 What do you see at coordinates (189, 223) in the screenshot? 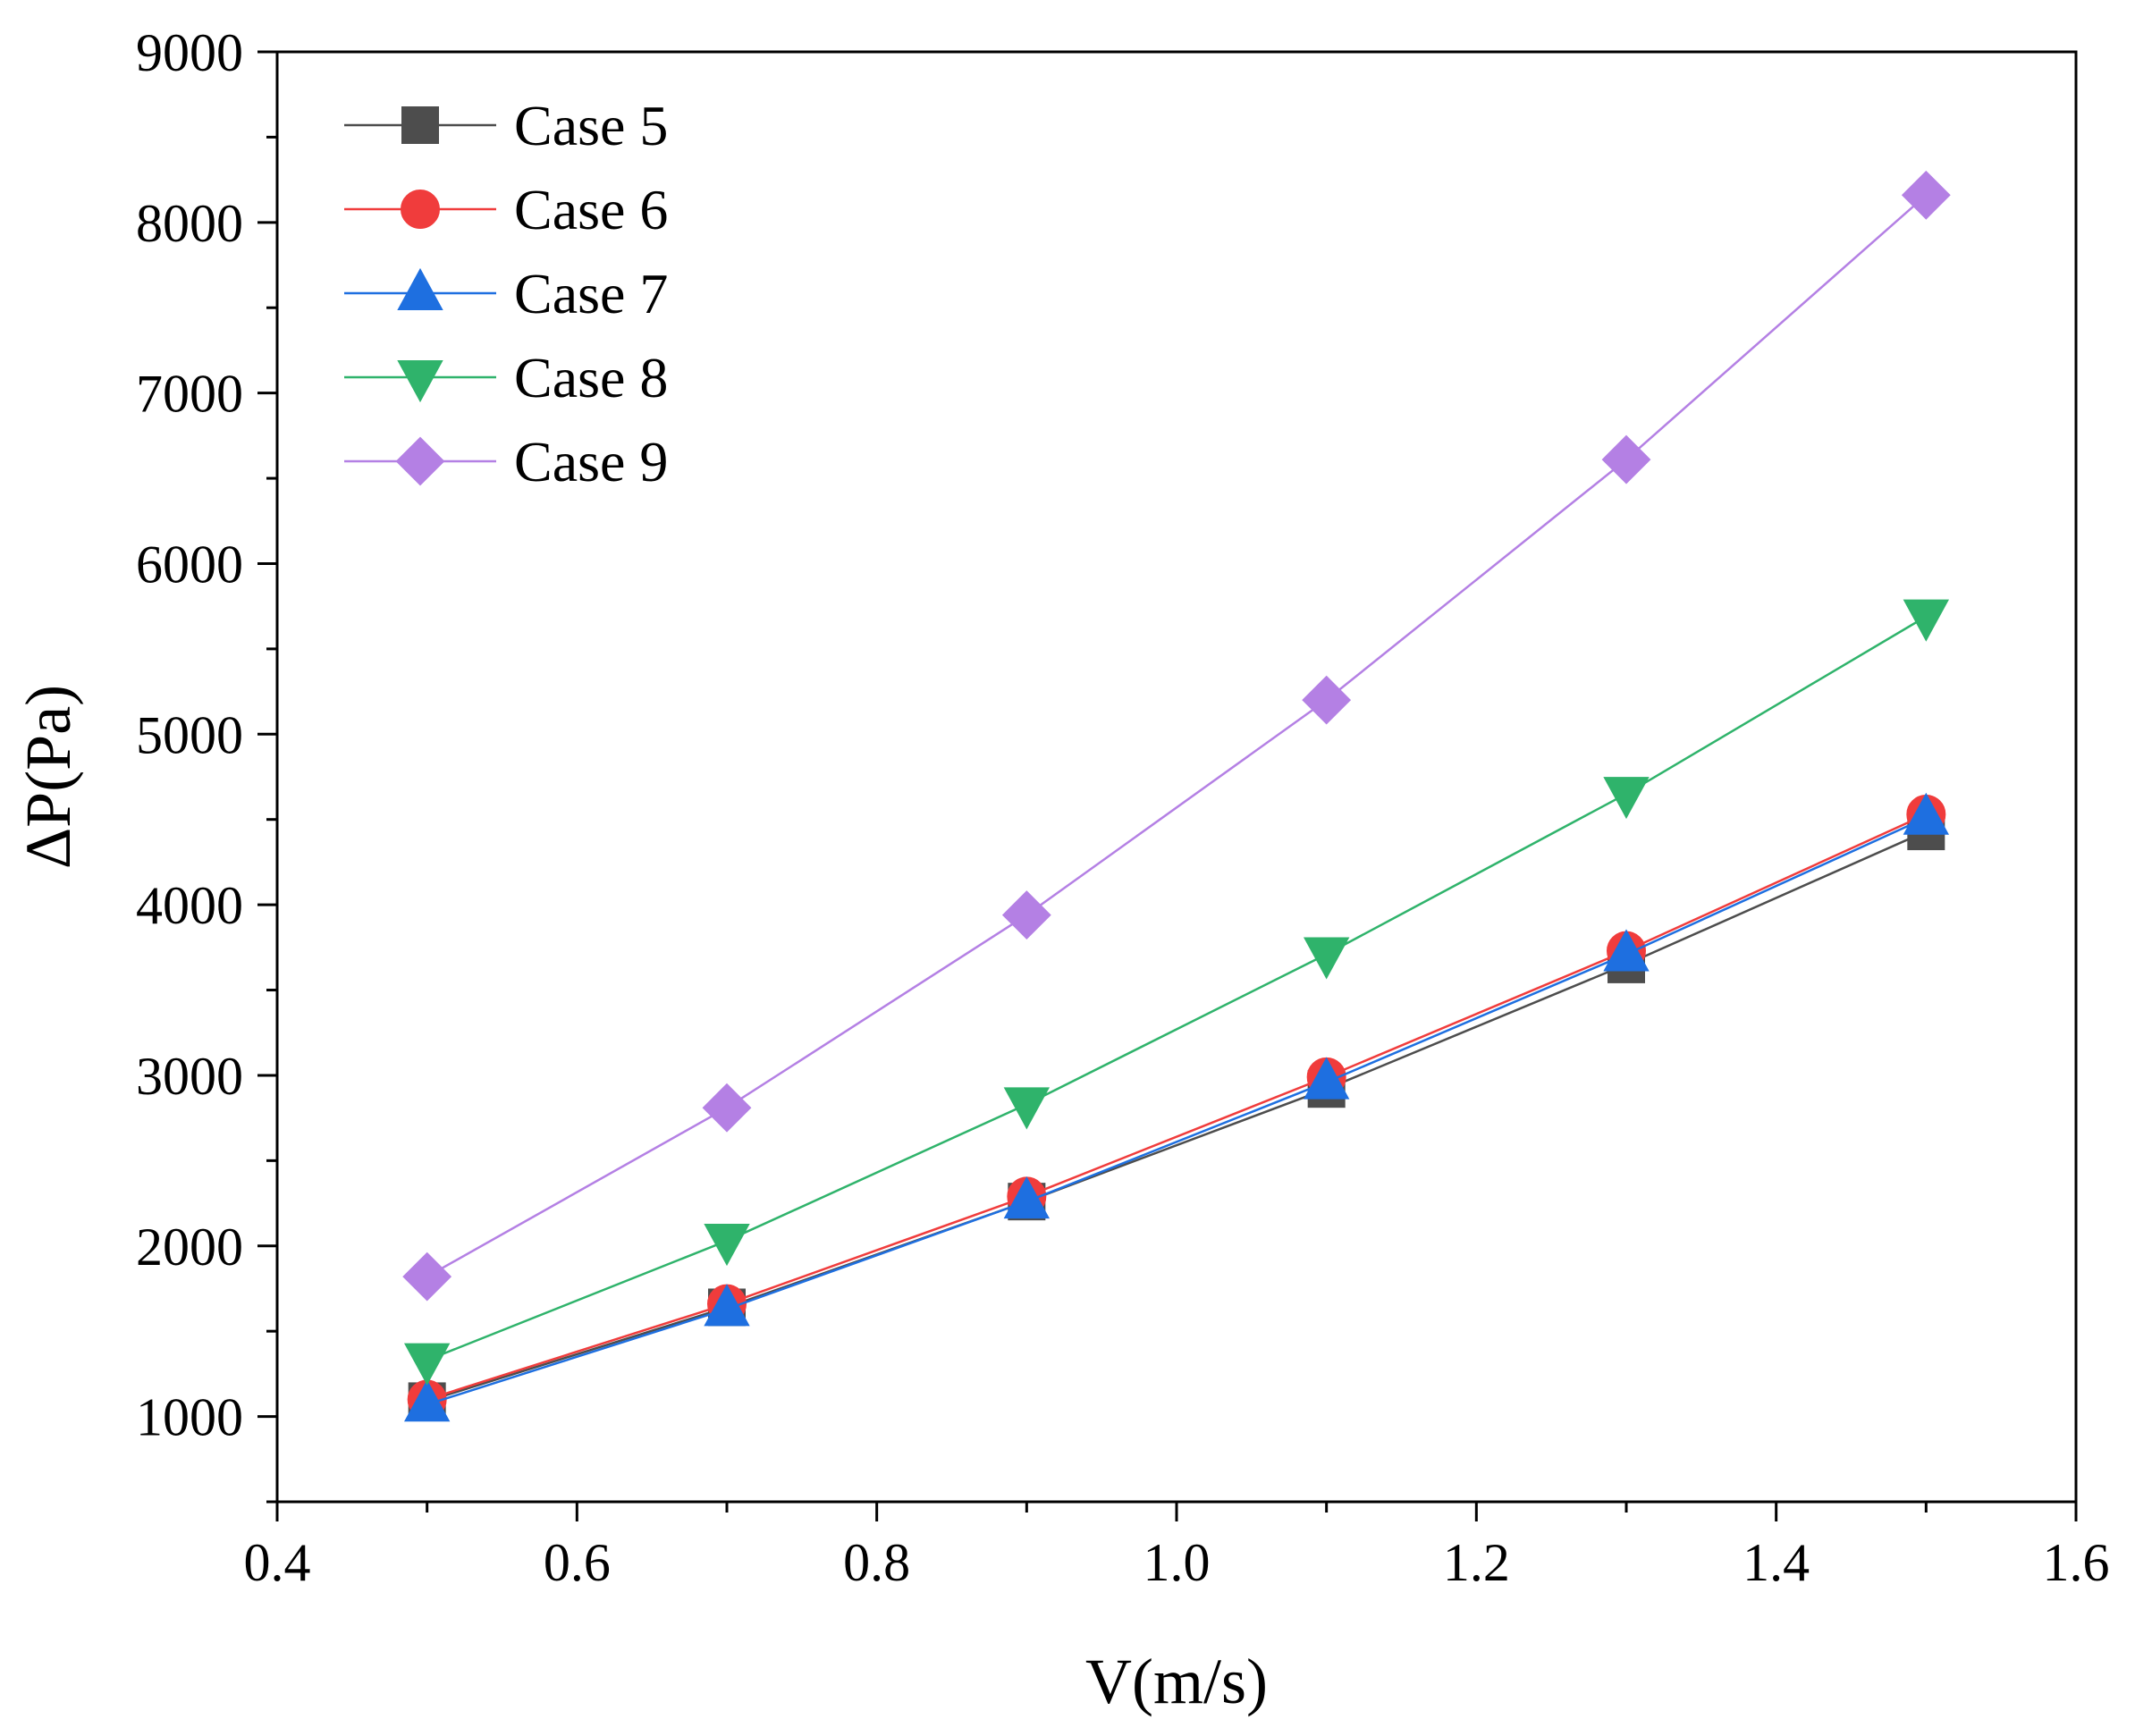
I see `y-tick-label: 8000` at bounding box center [189, 223].